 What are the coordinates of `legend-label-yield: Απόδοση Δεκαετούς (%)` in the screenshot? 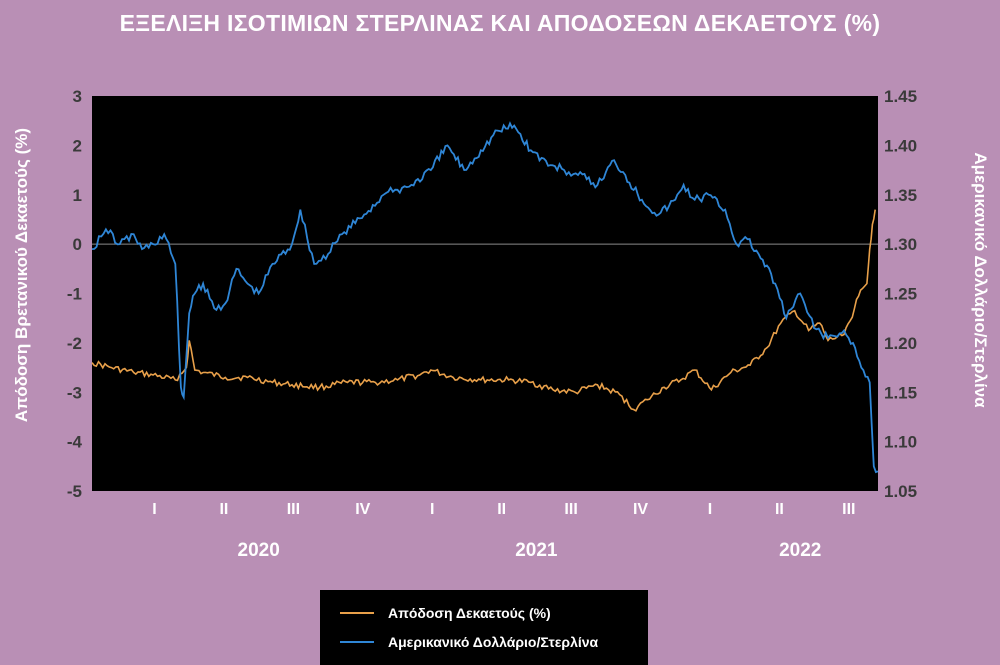 It's located at (469, 613).